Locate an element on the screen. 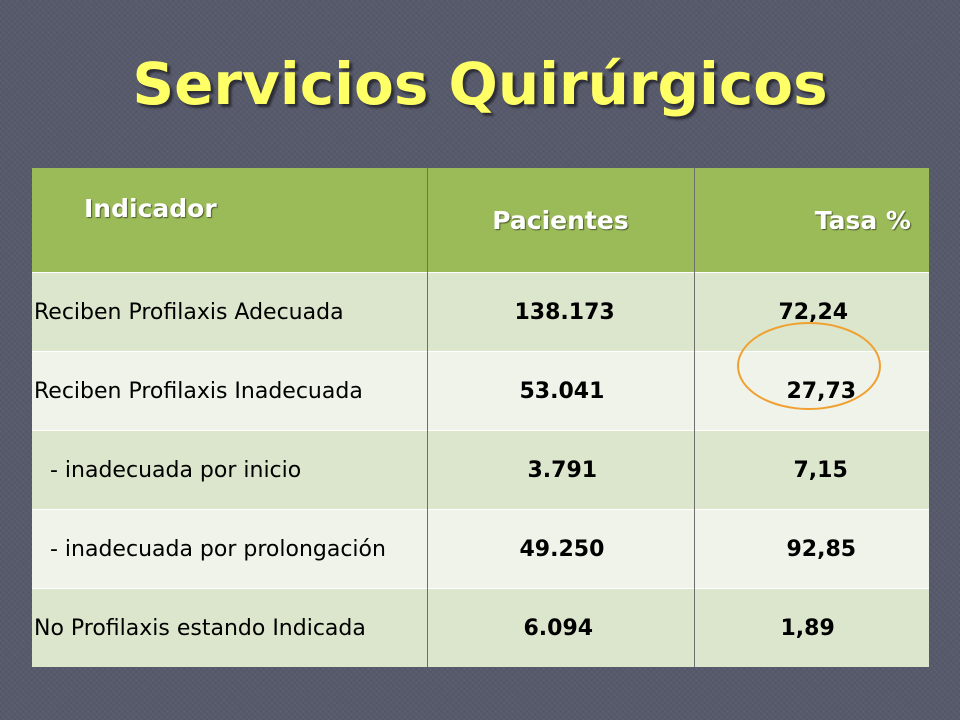 Image resolution: width=960 pixels, height=720 pixels. row-label: No Profilaxis estando Indicada is located at coordinates (230, 627).